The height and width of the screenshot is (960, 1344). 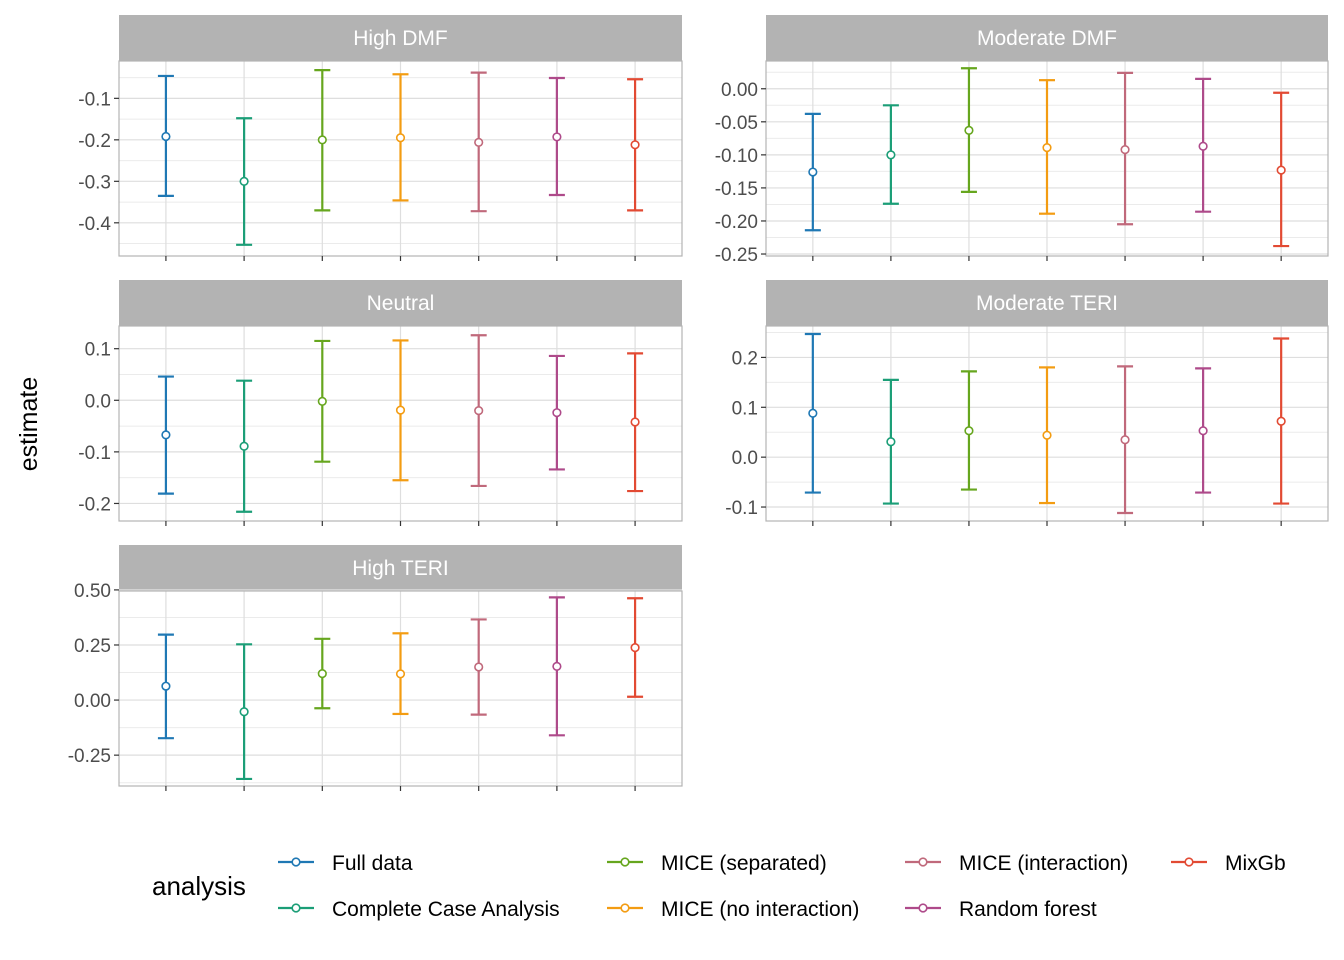 I want to click on y-tick-label: 0.25, so click(x=92, y=646).